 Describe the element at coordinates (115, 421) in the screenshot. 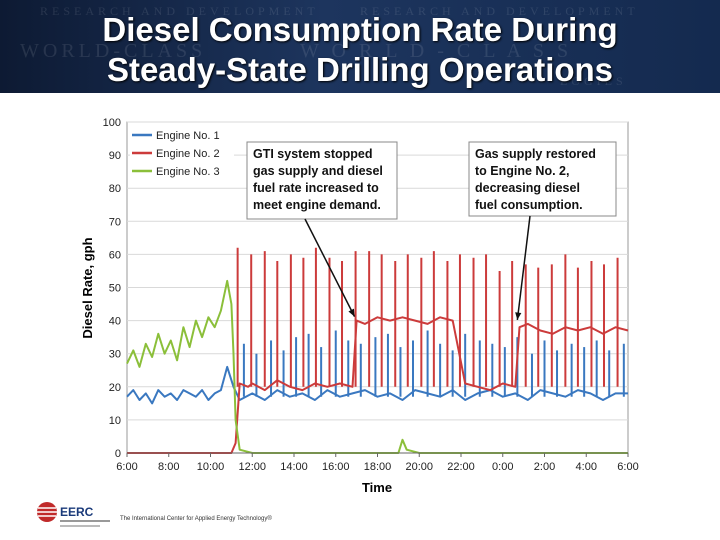

I see `y-tick-label: 10` at that location.